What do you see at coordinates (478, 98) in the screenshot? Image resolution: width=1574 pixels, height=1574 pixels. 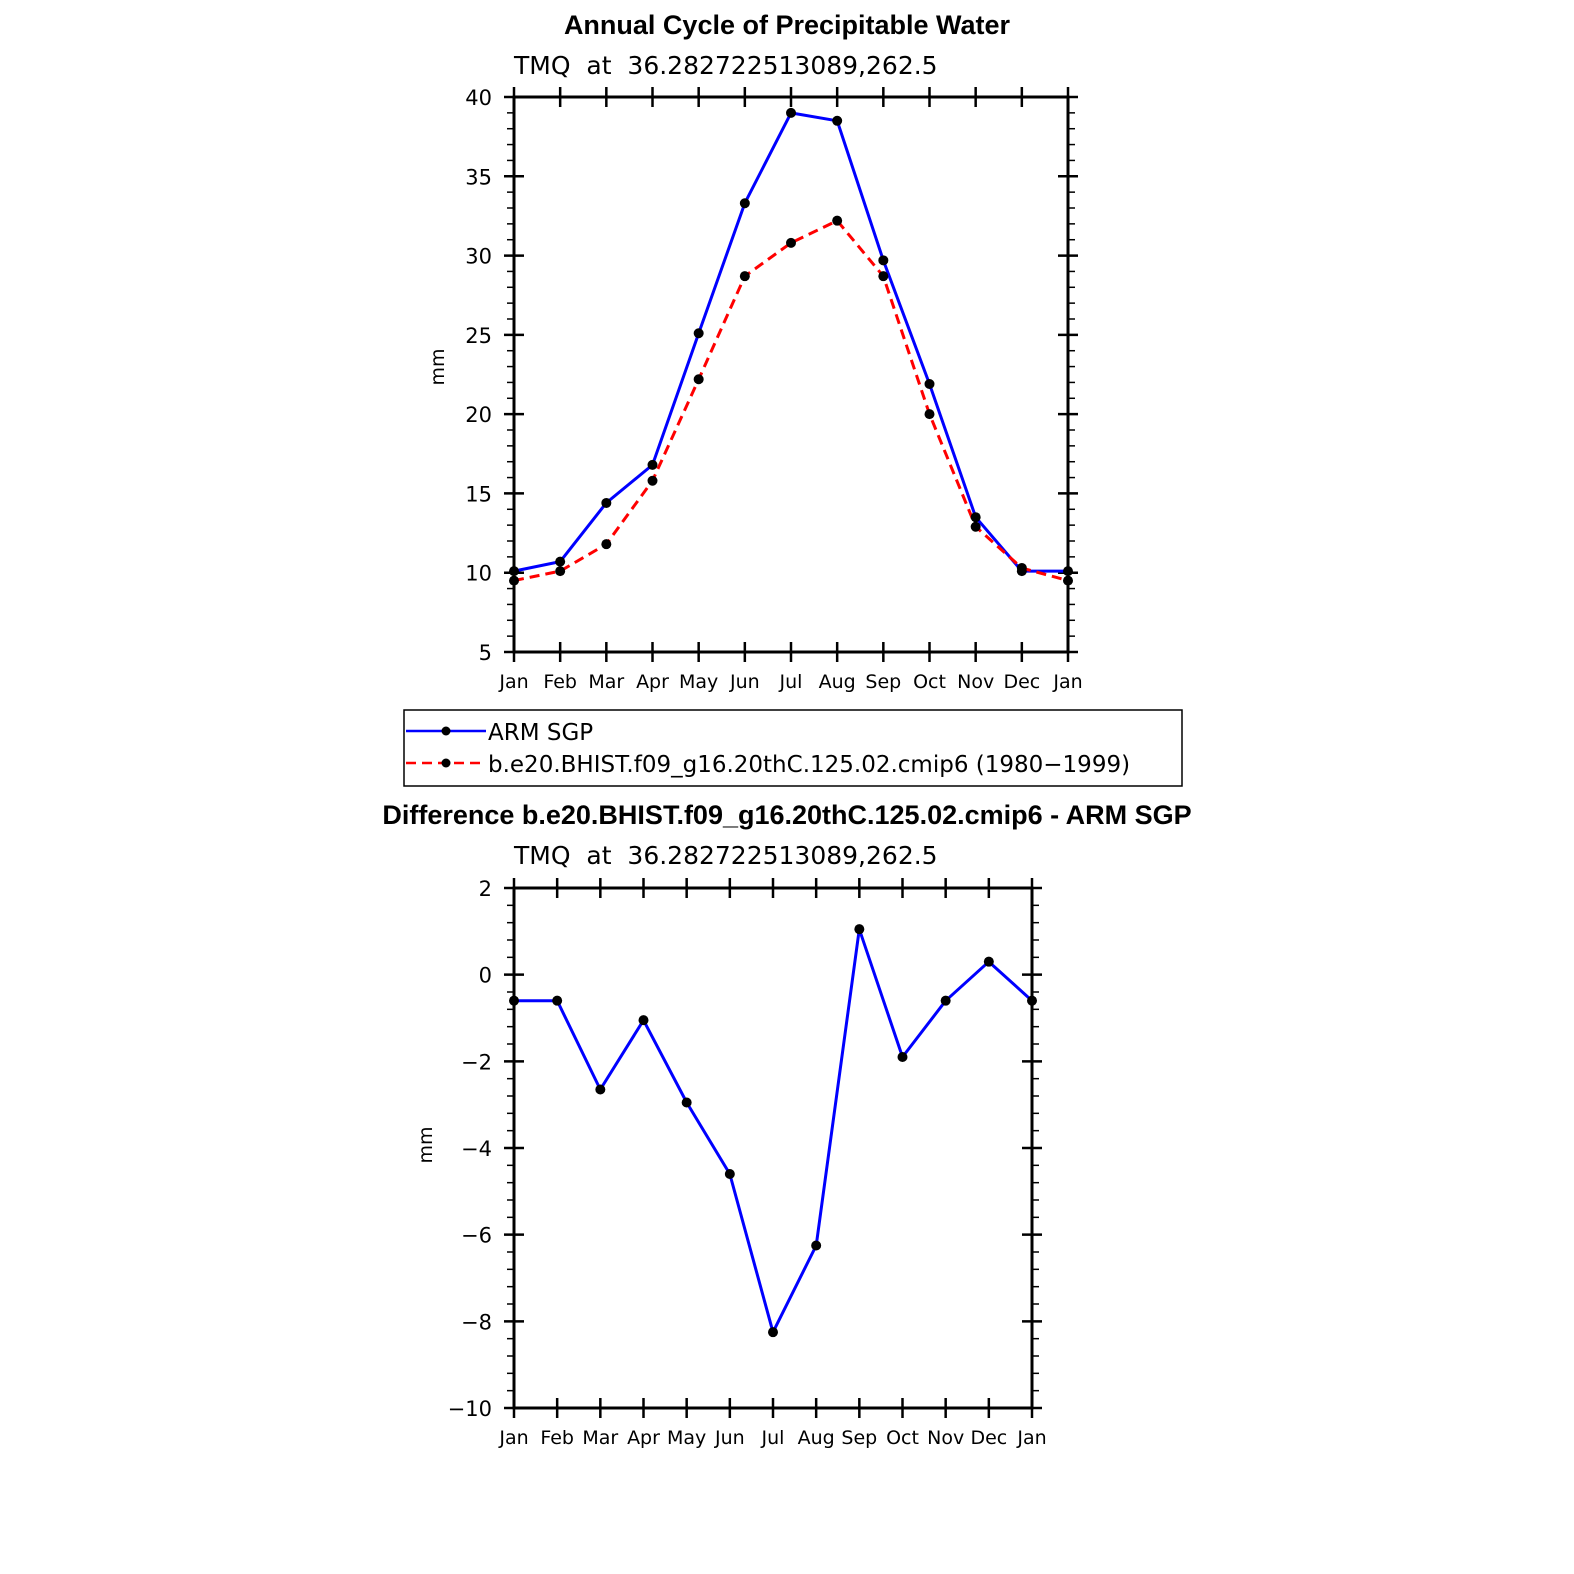 I see `y-tick-label: 40` at bounding box center [478, 98].